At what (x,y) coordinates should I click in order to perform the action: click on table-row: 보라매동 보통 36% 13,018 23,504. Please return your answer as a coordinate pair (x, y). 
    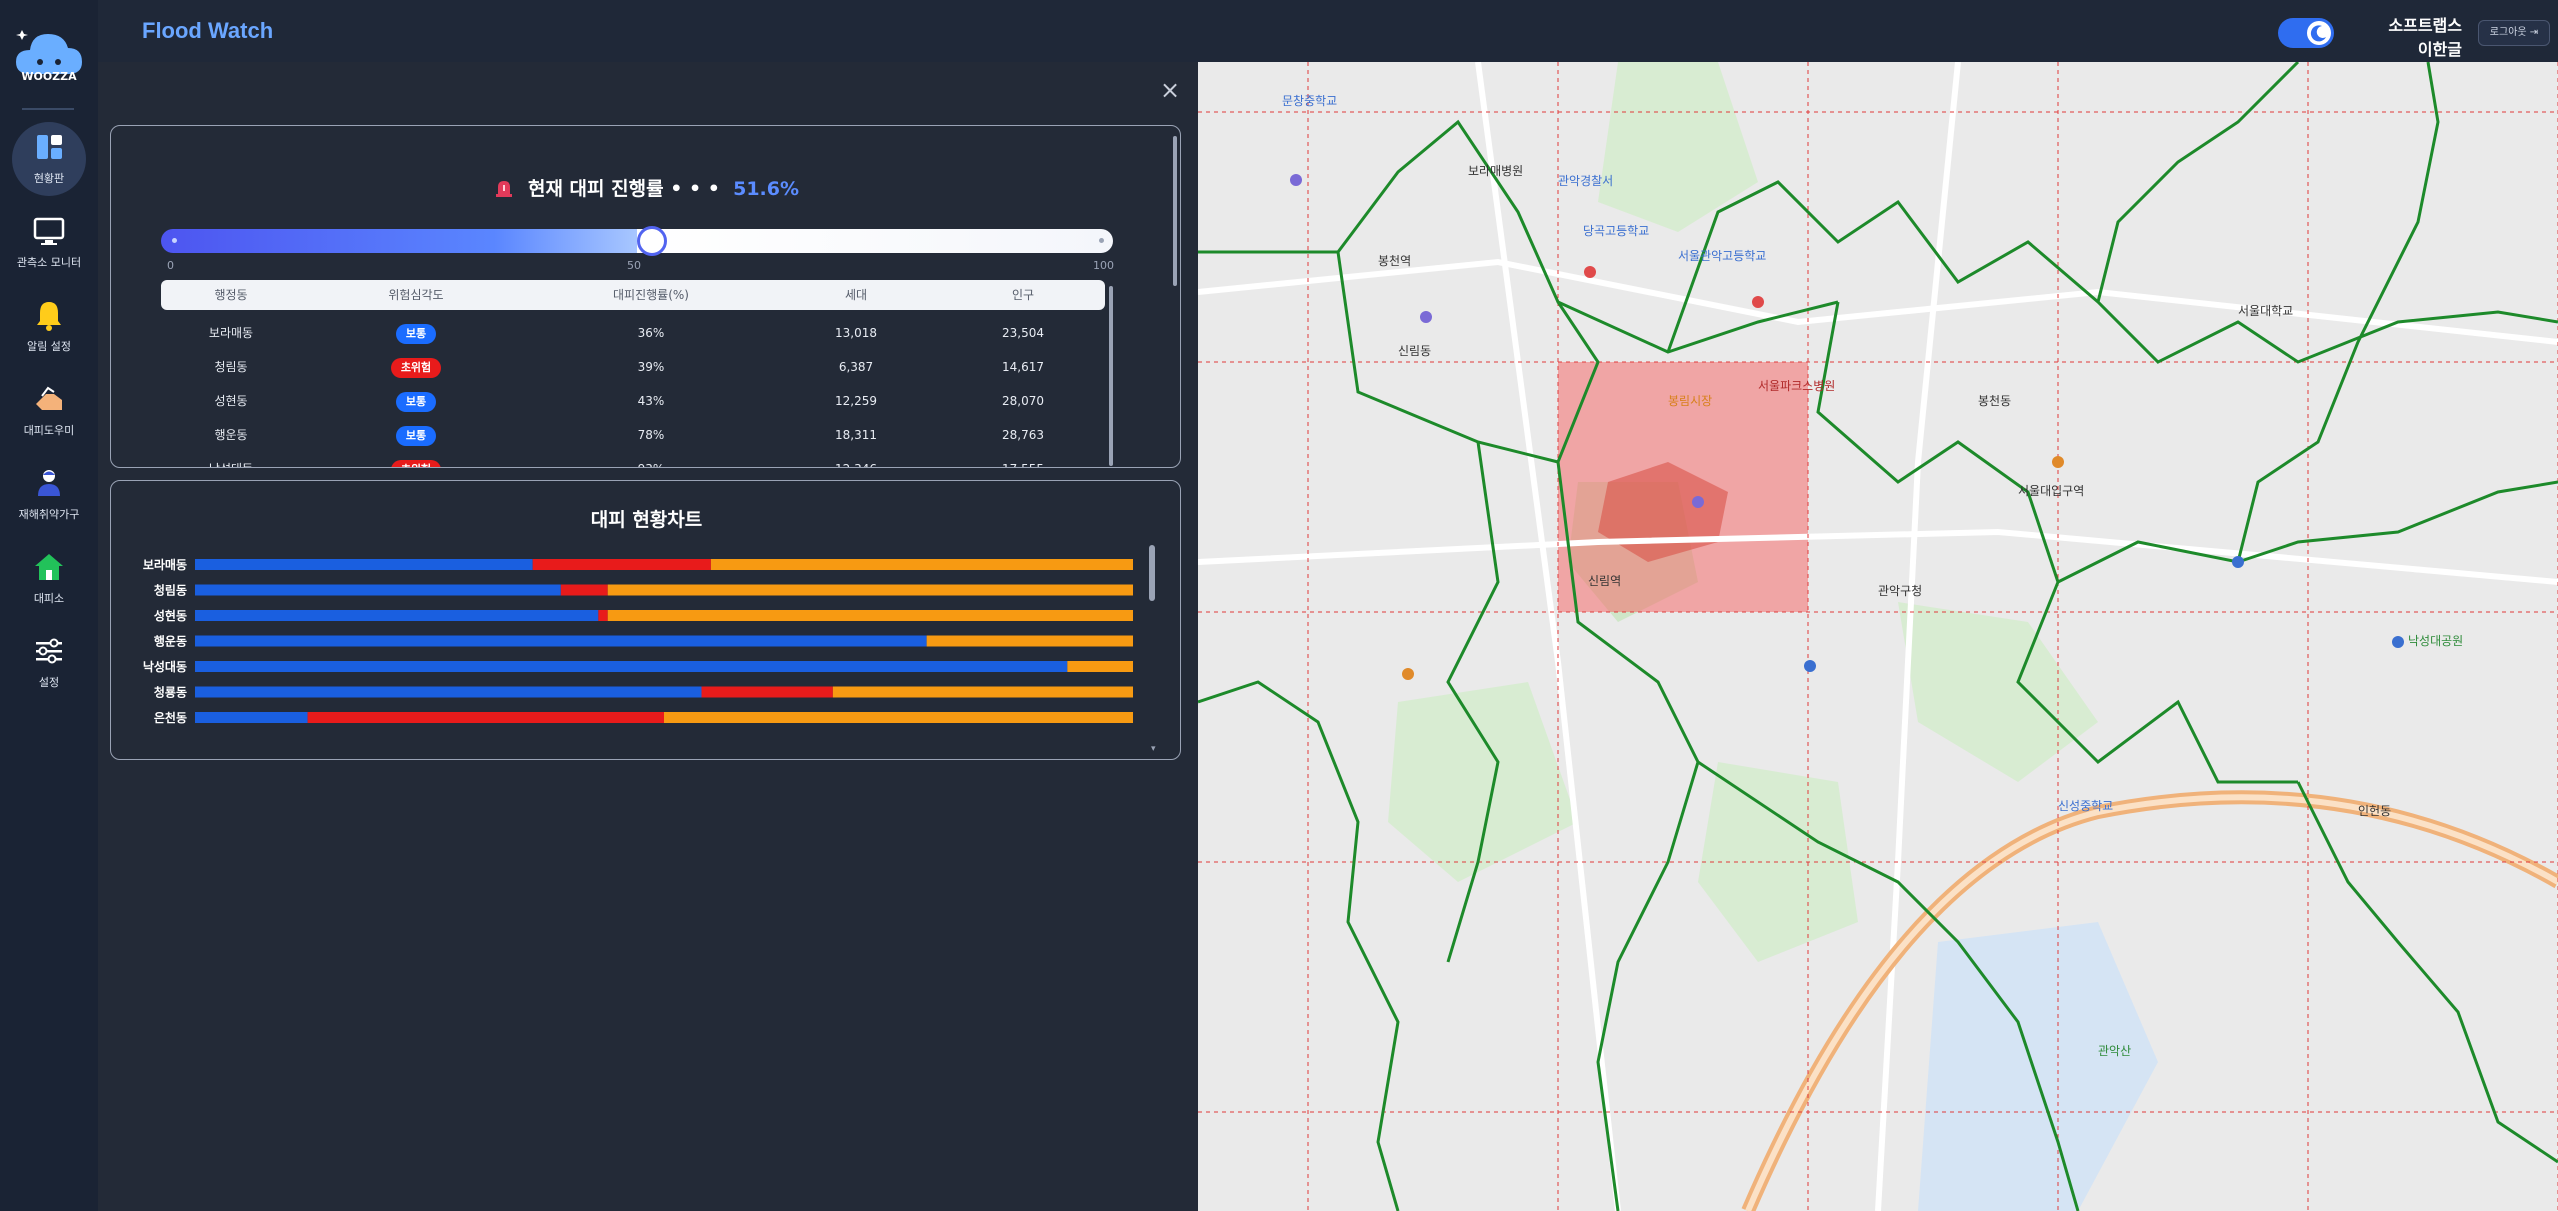
    Looking at the image, I should click on (633, 333).